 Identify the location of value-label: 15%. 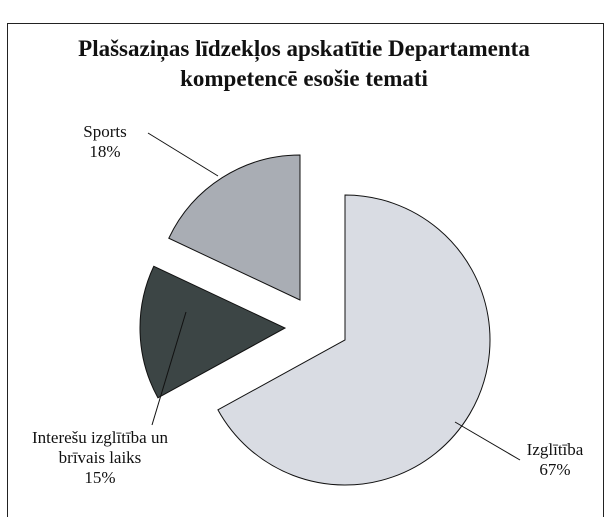
(100, 477).